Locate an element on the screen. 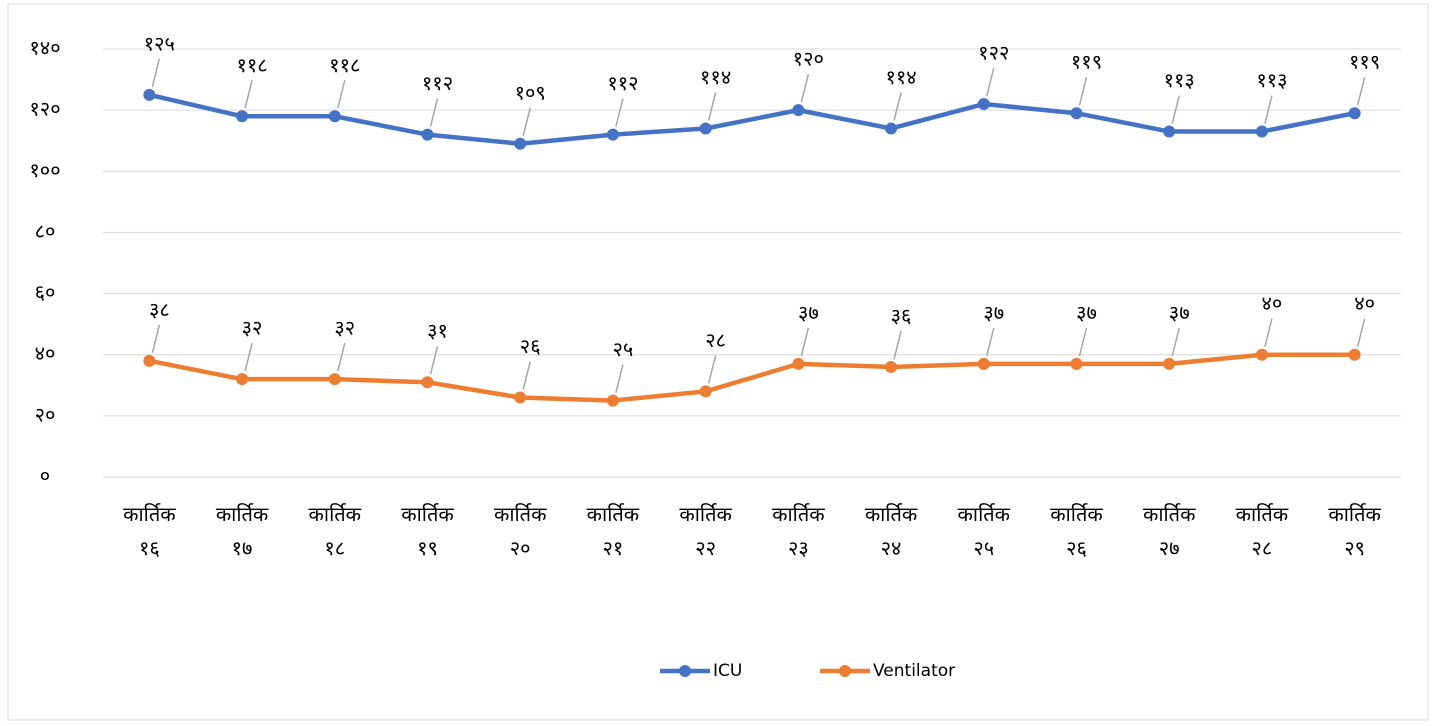  data-label: ११३ is located at coordinates (1271, 80).